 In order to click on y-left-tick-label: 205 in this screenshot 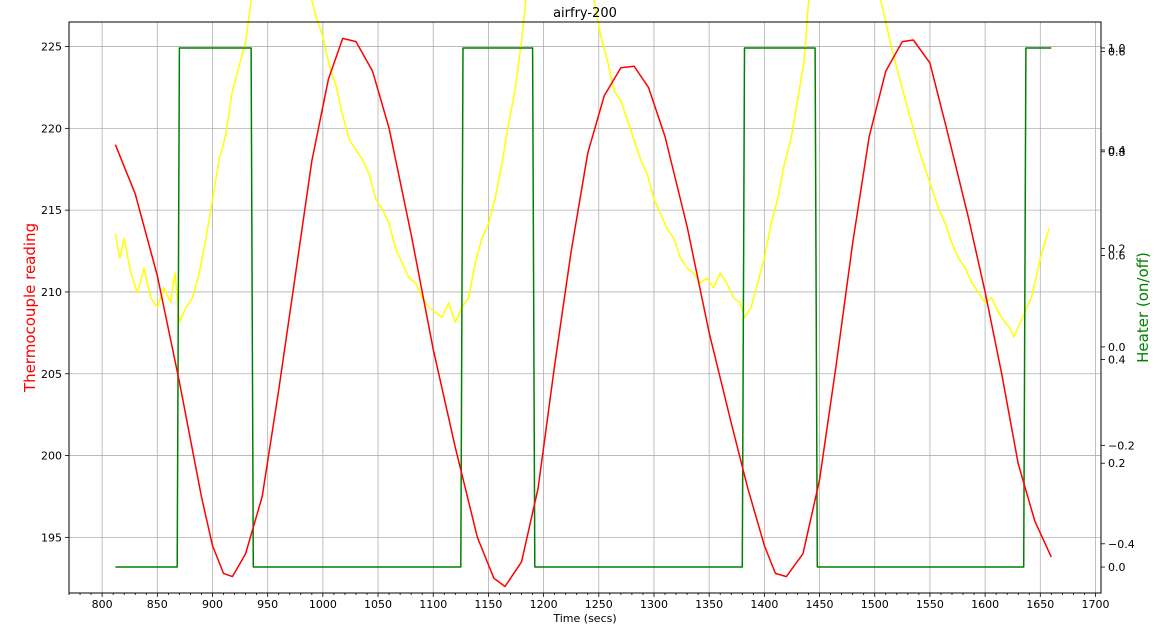, I will do `click(51, 374)`.